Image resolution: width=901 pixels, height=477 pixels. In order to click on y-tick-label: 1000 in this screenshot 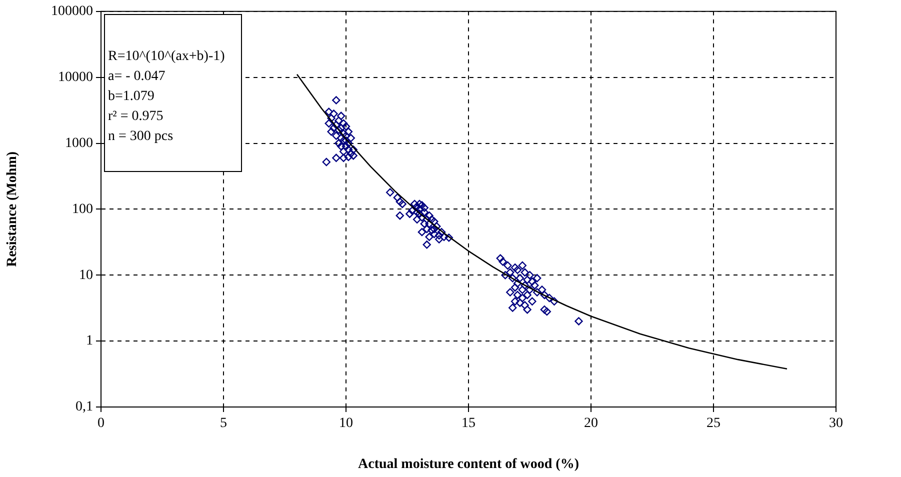, I will do `click(79, 143)`.